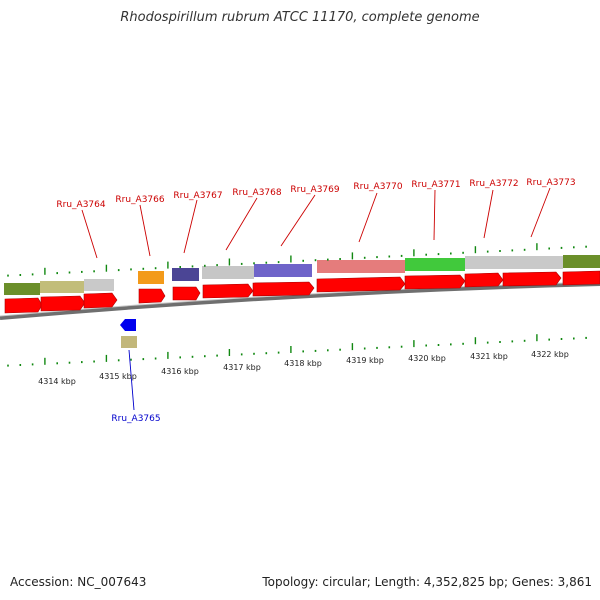 This screenshot has width=600, height=600. I want to click on gene-label: Rru_A3772, so click(493, 184).